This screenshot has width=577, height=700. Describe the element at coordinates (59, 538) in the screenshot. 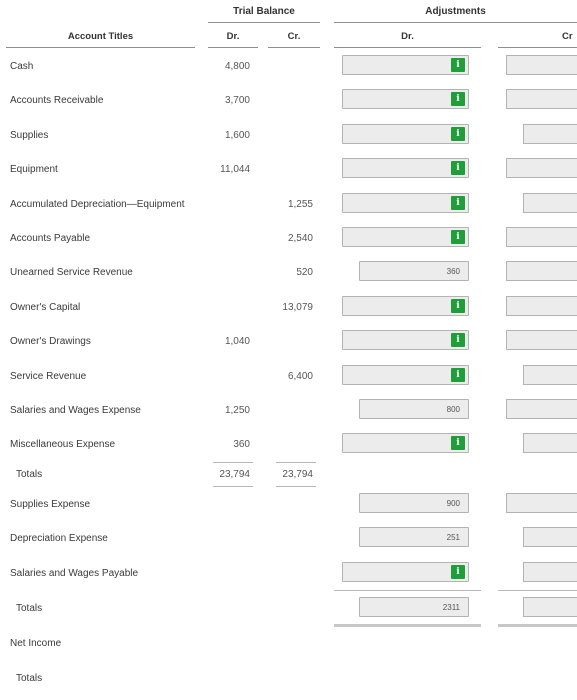

I see `account-title: Depreciation Expense` at that location.